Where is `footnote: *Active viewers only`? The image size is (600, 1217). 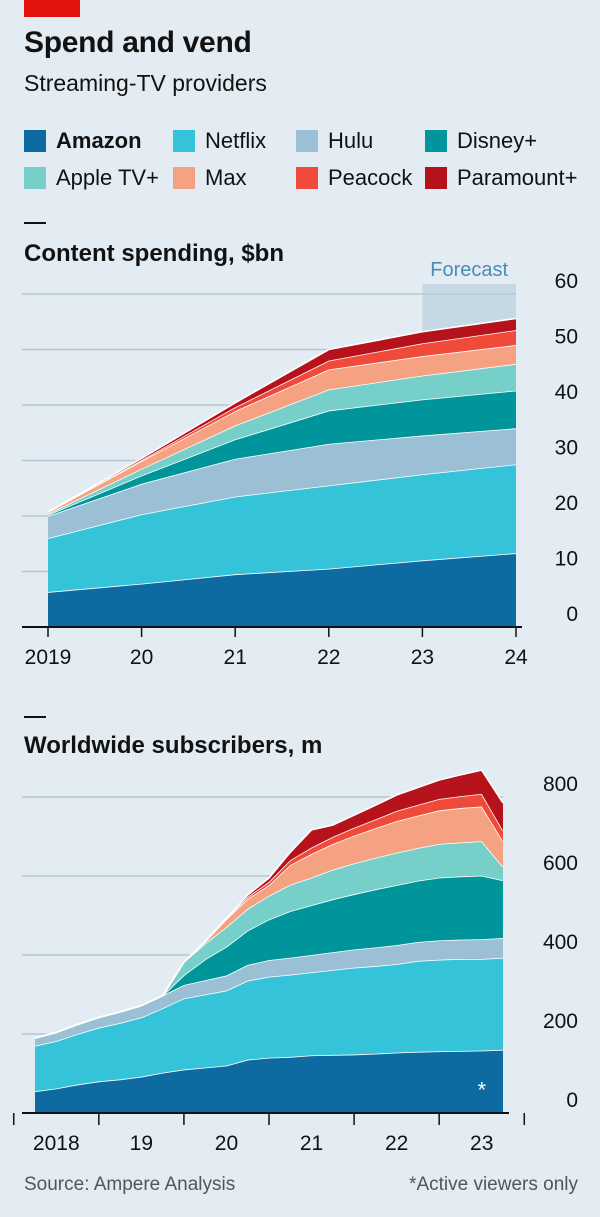
footnote: *Active viewers only is located at coordinates (493, 1184).